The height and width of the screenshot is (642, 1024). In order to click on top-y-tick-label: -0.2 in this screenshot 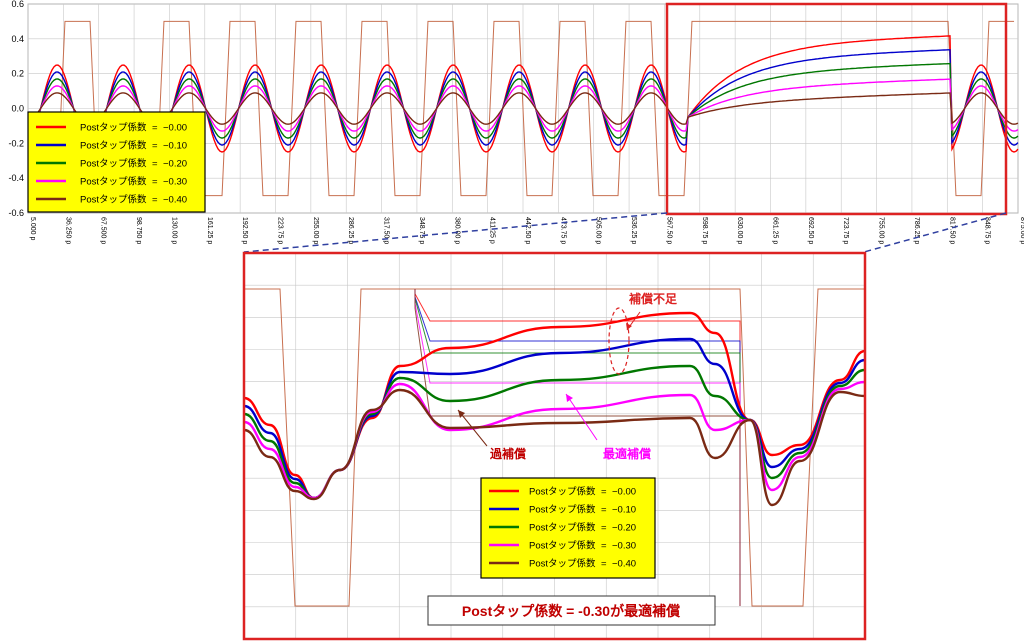, I will do `click(16, 143)`.